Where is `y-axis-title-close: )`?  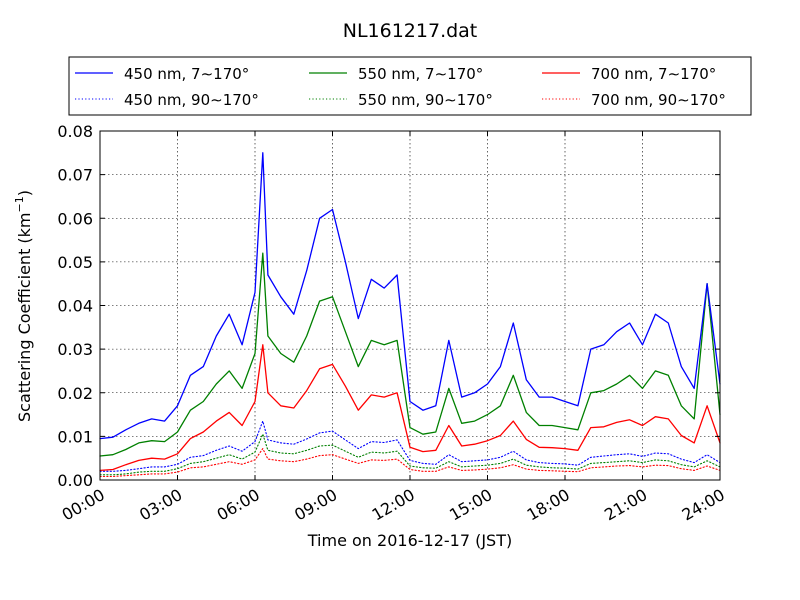 y-axis-title-close: ) is located at coordinates (24, 193).